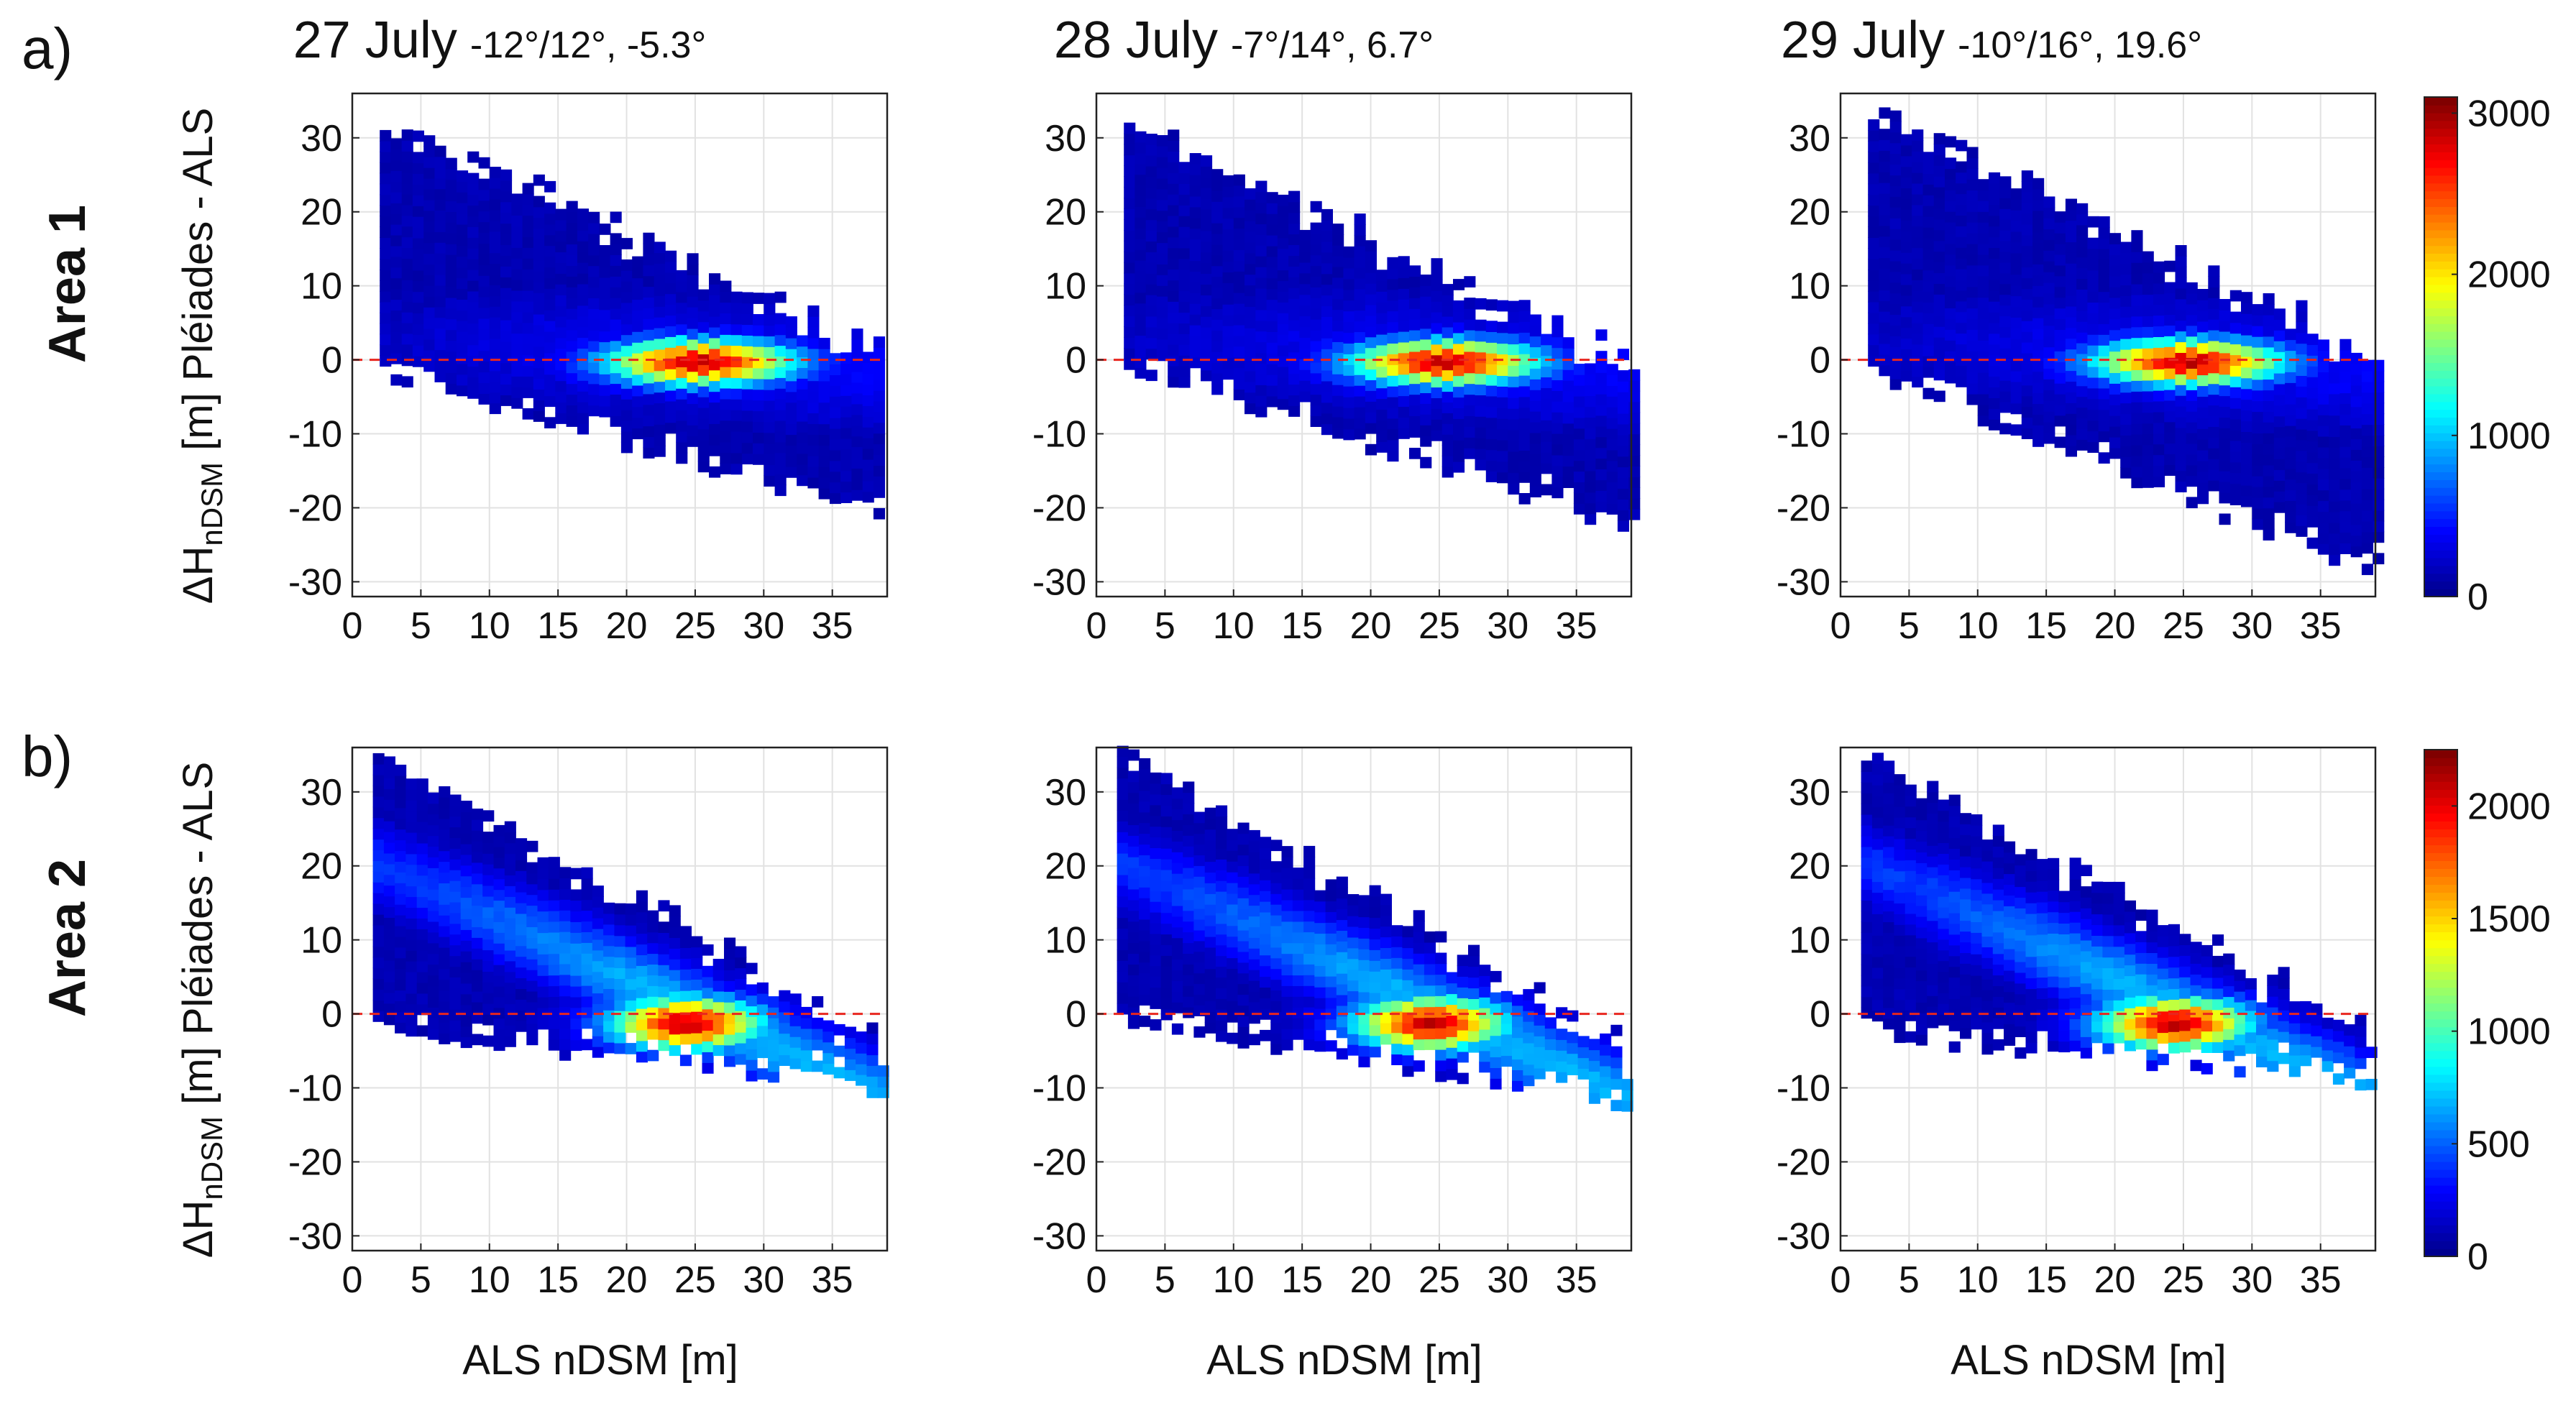 The image size is (2576, 1403). Describe the element at coordinates (1809, 213) in the screenshot. I see `y-tick-label: 20` at that location.